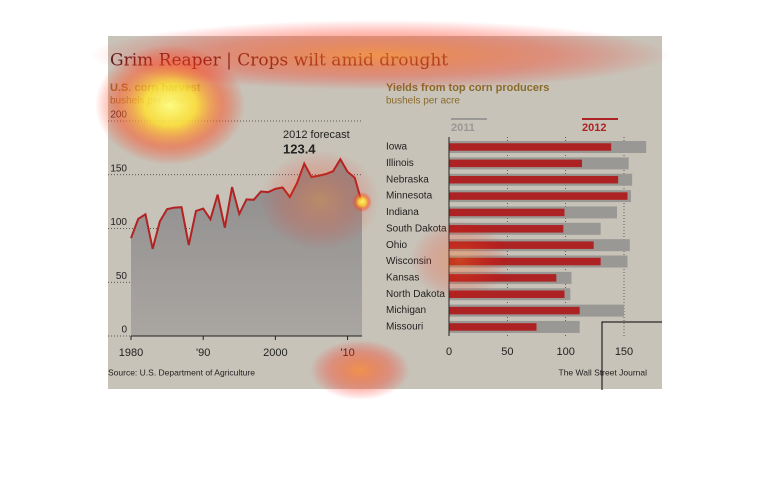 Image resolution: width=770 pixels, height=484 pixels. What do you see at coordinates (407, 179) in the screenshot?
I see `y-tick-label: Nebraska` at bounding box center [407, 179].